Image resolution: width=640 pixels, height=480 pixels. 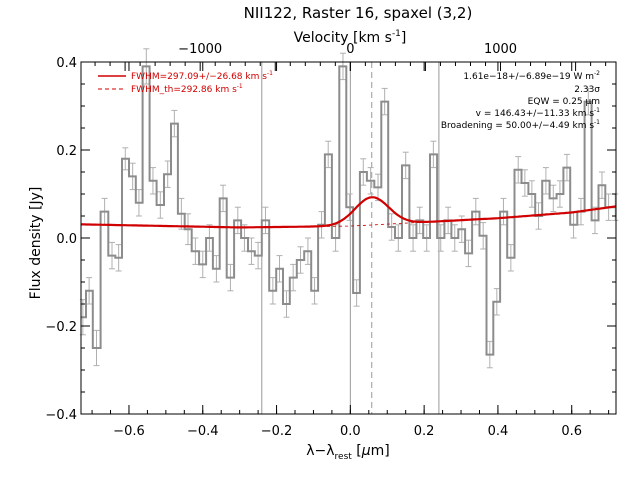 What do you see at coordinates (350, 37) in the screenshot?
I see `top-axis-label: Velocity [km s-1]` at bounding box center [350, 37].